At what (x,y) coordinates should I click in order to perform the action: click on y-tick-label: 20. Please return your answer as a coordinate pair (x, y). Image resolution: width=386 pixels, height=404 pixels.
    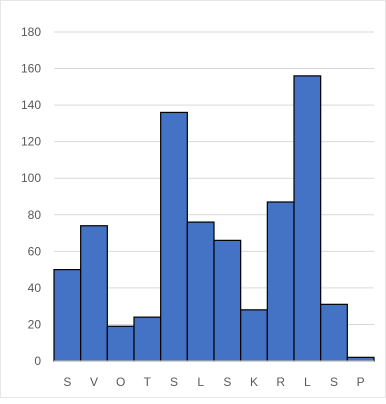
    Looking at the image, I should click on (35, 324).